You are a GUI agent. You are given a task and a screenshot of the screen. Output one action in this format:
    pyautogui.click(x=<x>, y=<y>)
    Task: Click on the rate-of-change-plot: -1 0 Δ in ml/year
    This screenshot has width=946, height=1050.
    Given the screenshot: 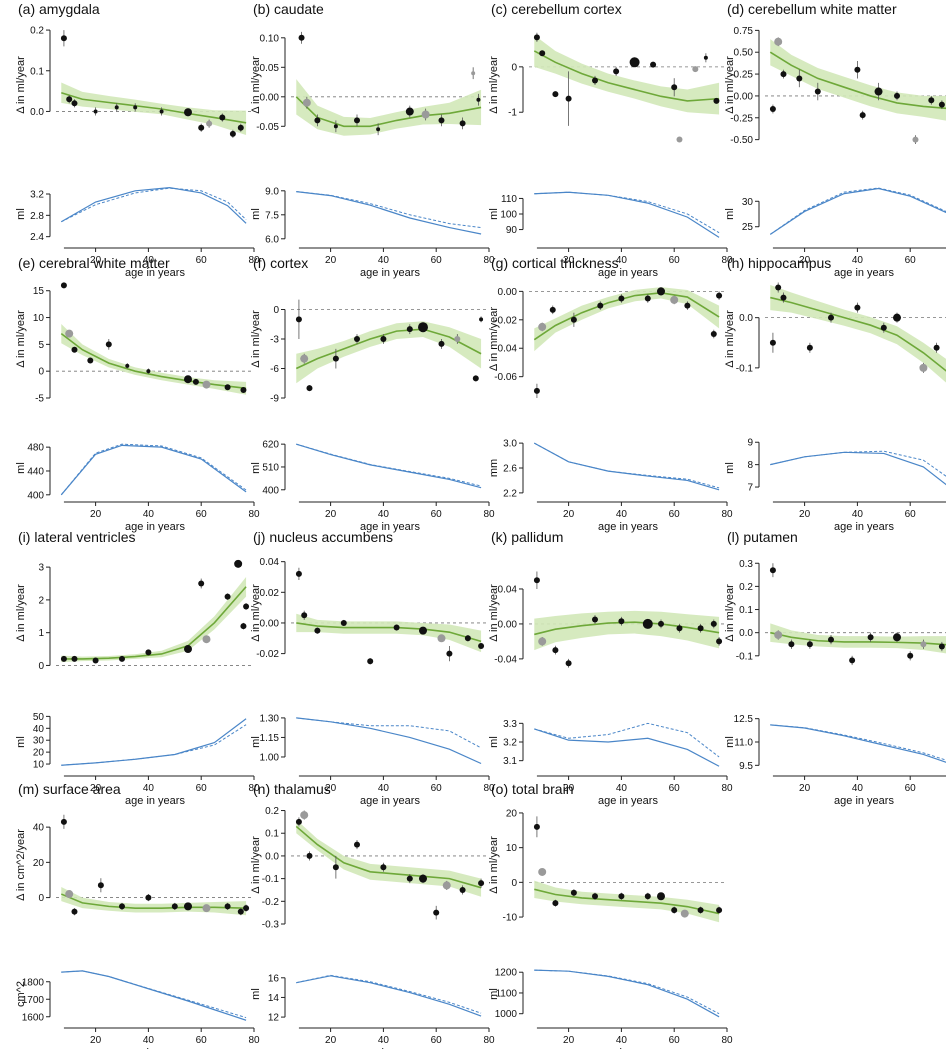 What is the action you would take?
    pyautogui.click(x=607, y=87)
    